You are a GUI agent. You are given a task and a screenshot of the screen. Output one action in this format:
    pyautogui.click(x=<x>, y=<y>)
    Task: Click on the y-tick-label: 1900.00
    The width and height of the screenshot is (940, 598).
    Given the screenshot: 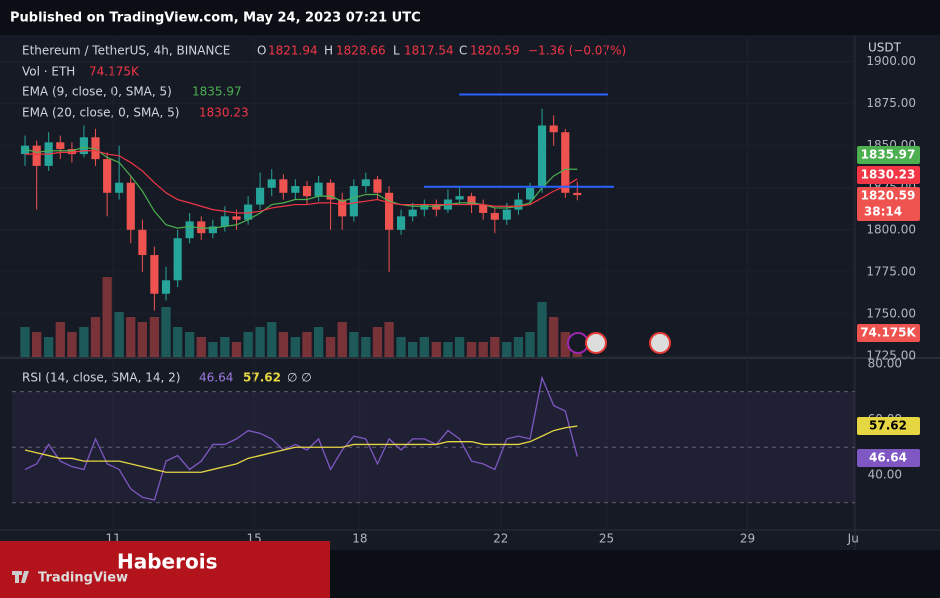 What is the action you would take?
    pyautogui.click(x=891, y=61)
    